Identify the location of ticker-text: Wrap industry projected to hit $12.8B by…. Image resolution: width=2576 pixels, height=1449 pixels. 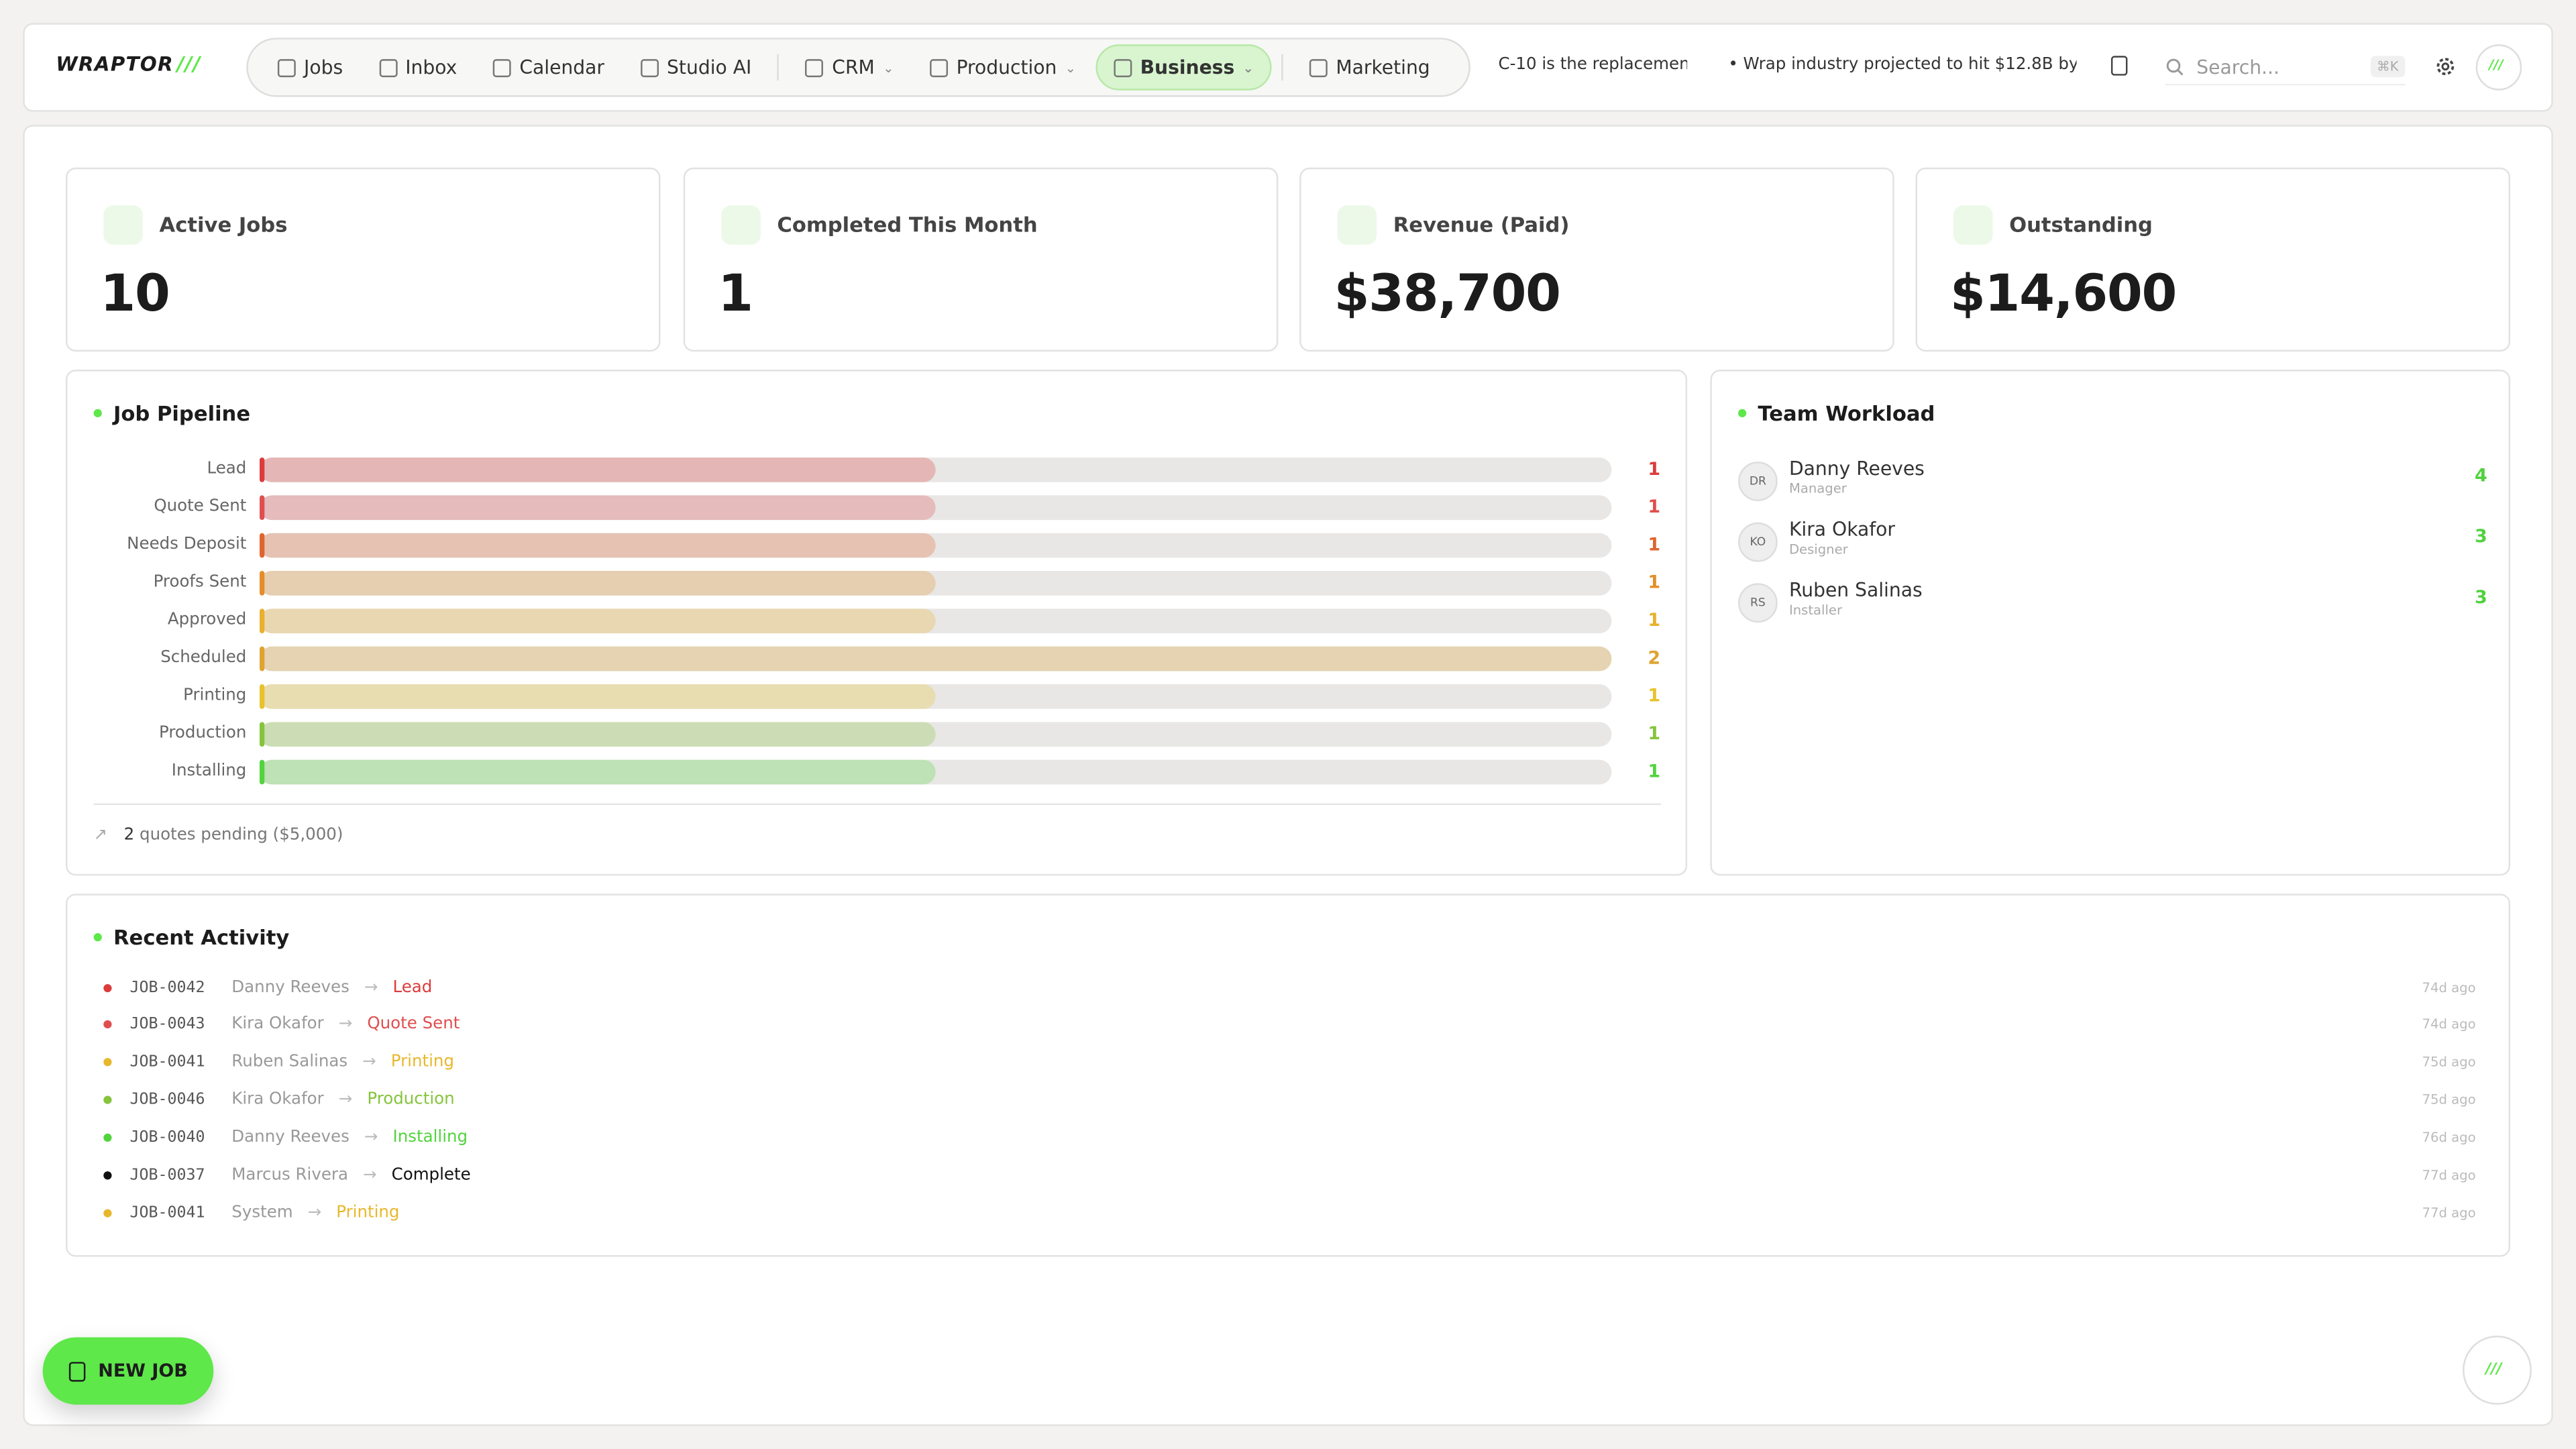
(1910, 65).